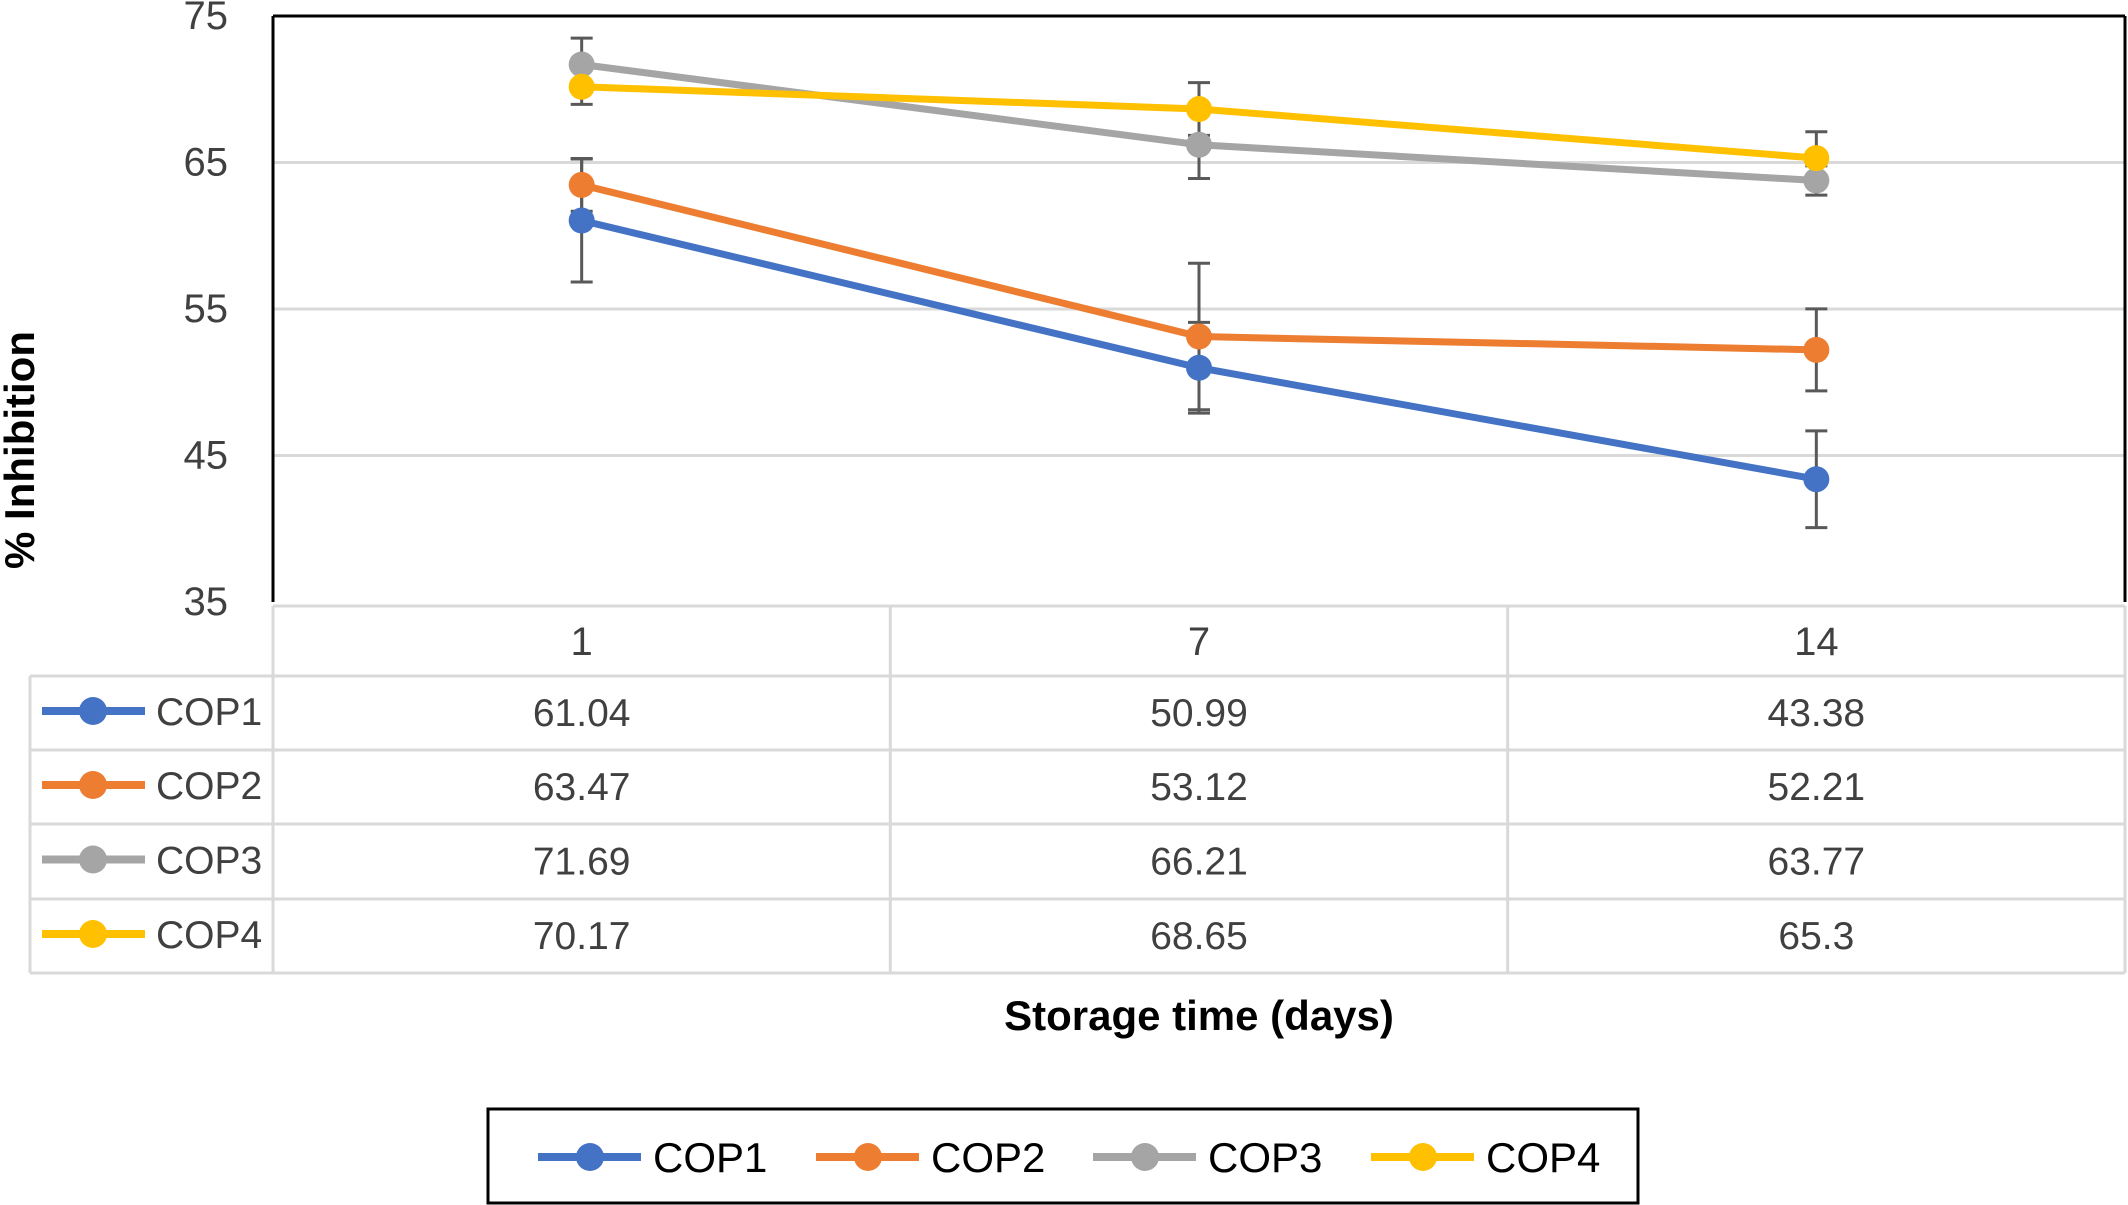 This screenshot has height=1205, width=2128. Describe the element at coordinates (1199, 787) in the screenshot. I see `data-label: 53.12` at that location.